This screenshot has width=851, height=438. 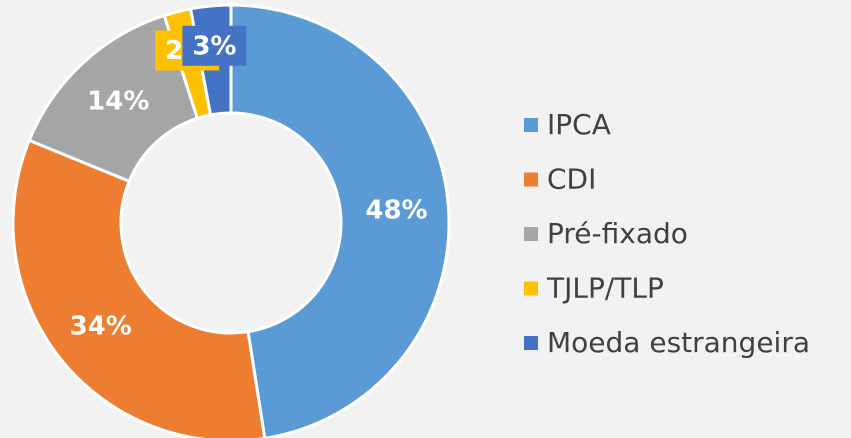 I want to click on legend-label: IPCA, so click(x=579, y=124).